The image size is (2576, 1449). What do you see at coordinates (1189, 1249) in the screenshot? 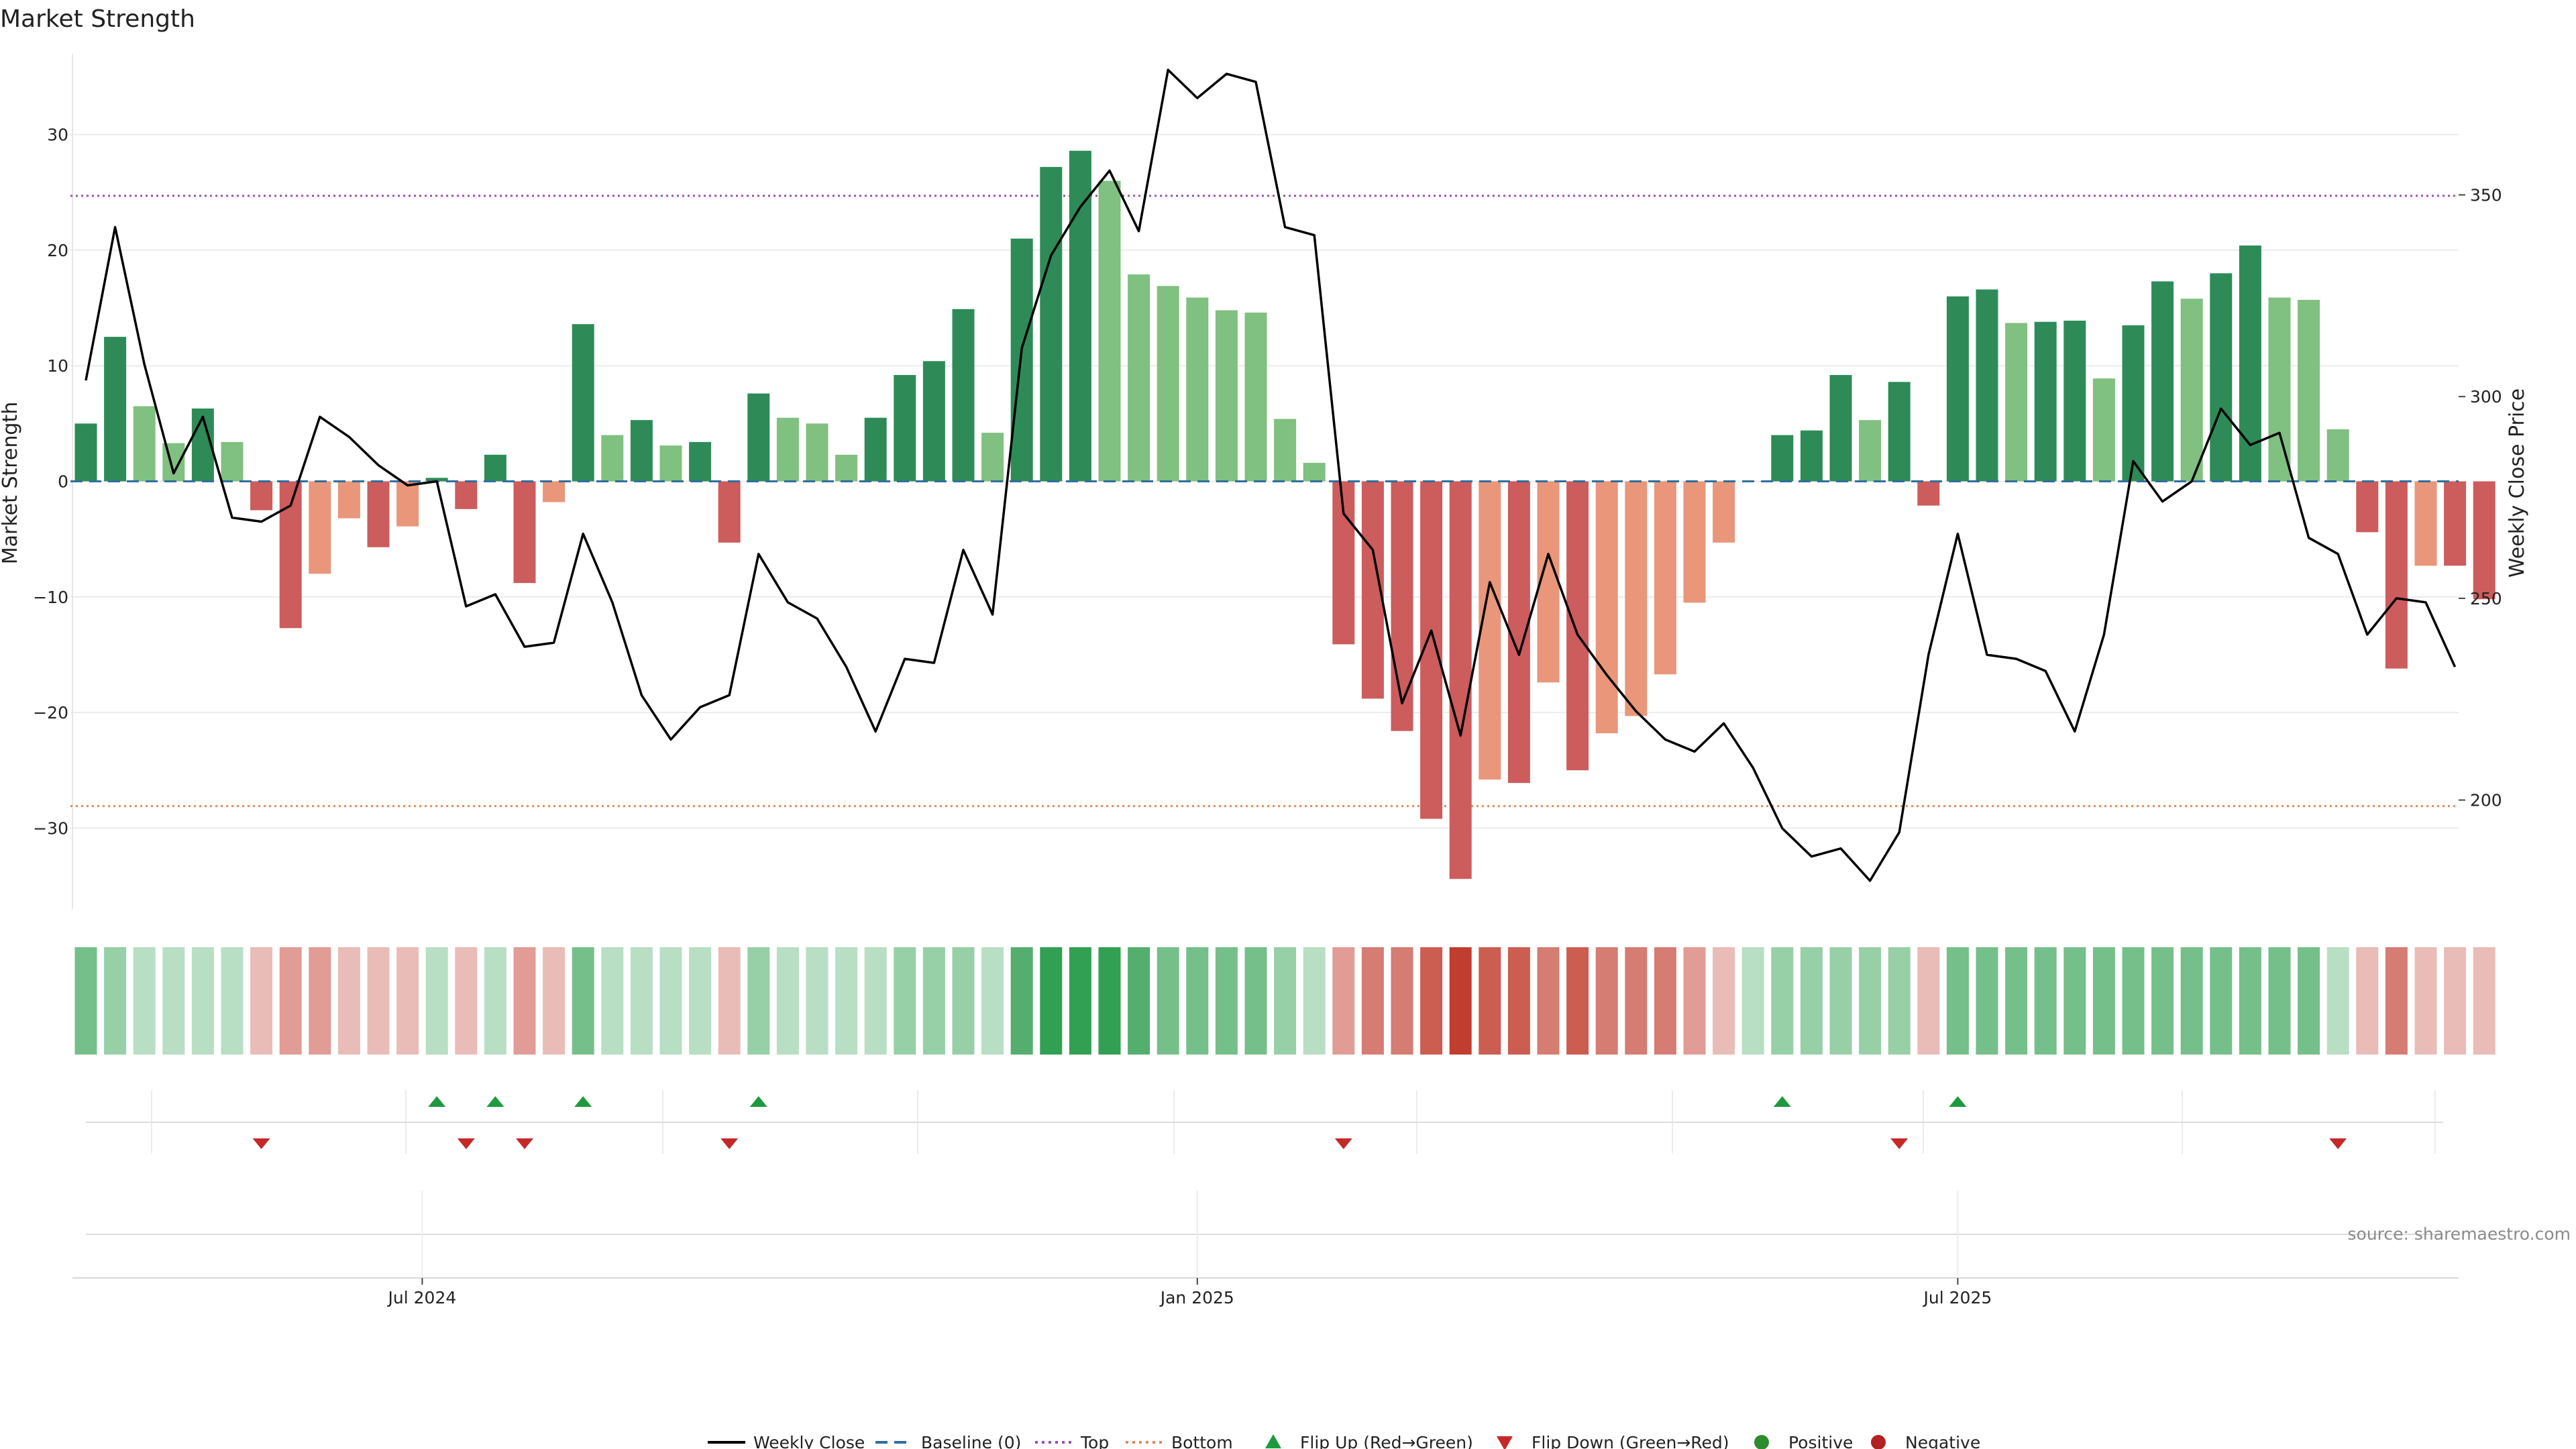
I see `x-axis-ticks: Jul 2024 Jan 2025 Jul 2025` at bounding box center [1189, 1249].